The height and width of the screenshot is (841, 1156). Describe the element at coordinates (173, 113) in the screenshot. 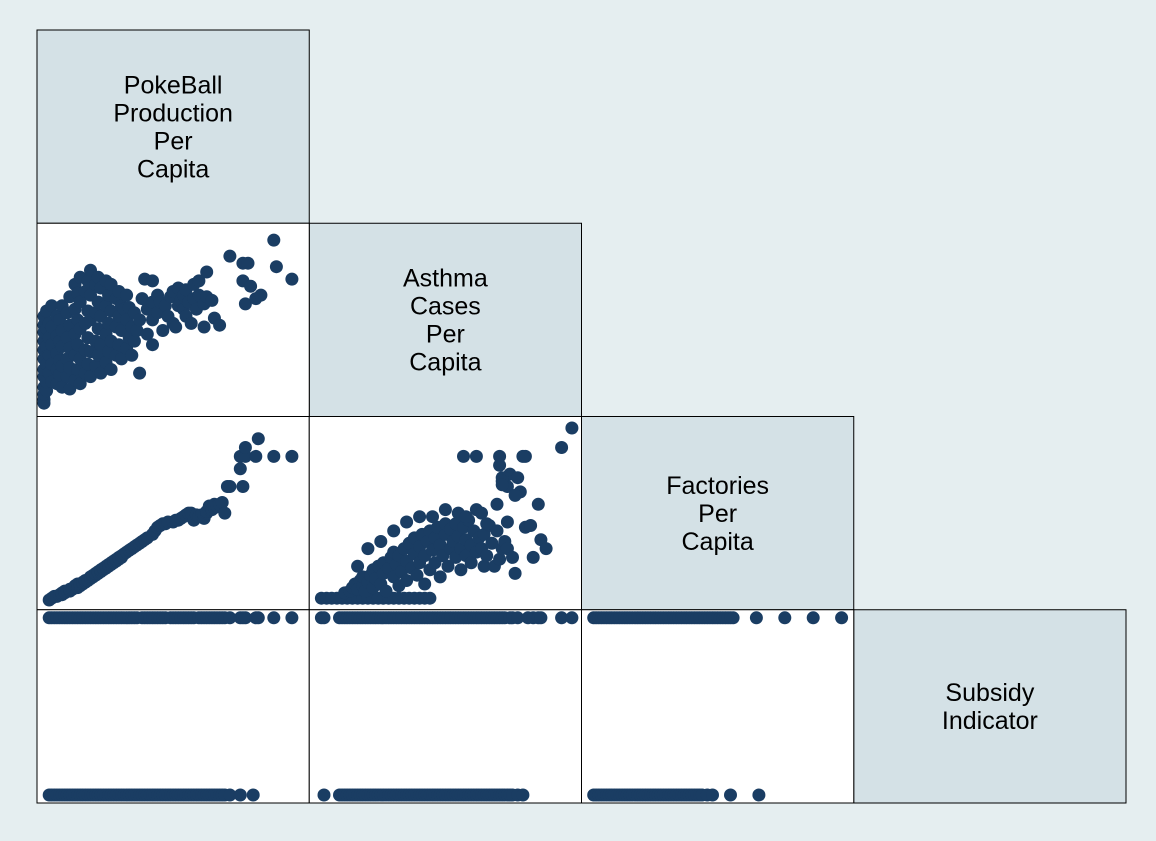

I see `variable-label-line: Production` at that location.